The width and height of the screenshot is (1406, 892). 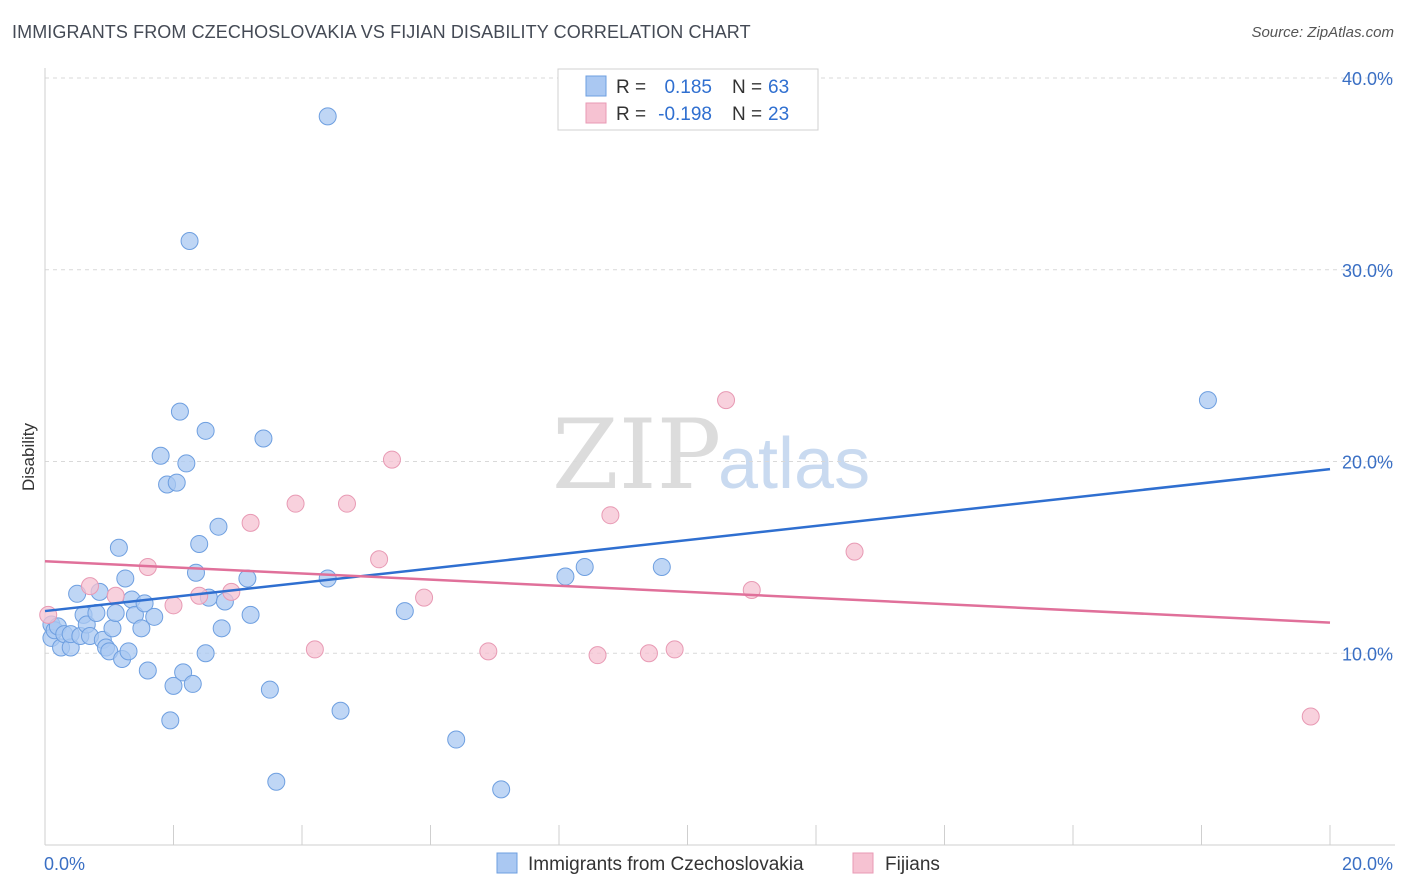 I want to click on y-tick-label: 40.0%, so click(x=1367, y=79).